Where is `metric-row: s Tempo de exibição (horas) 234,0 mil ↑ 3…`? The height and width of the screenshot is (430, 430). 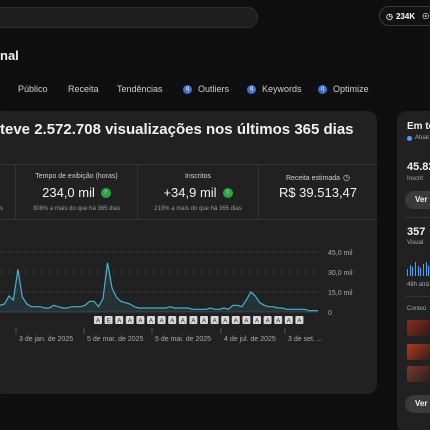 metric-row: s Tempo de exibição (horas) 234,0 mil ↑ 3… is located at coordinates (188, 192).